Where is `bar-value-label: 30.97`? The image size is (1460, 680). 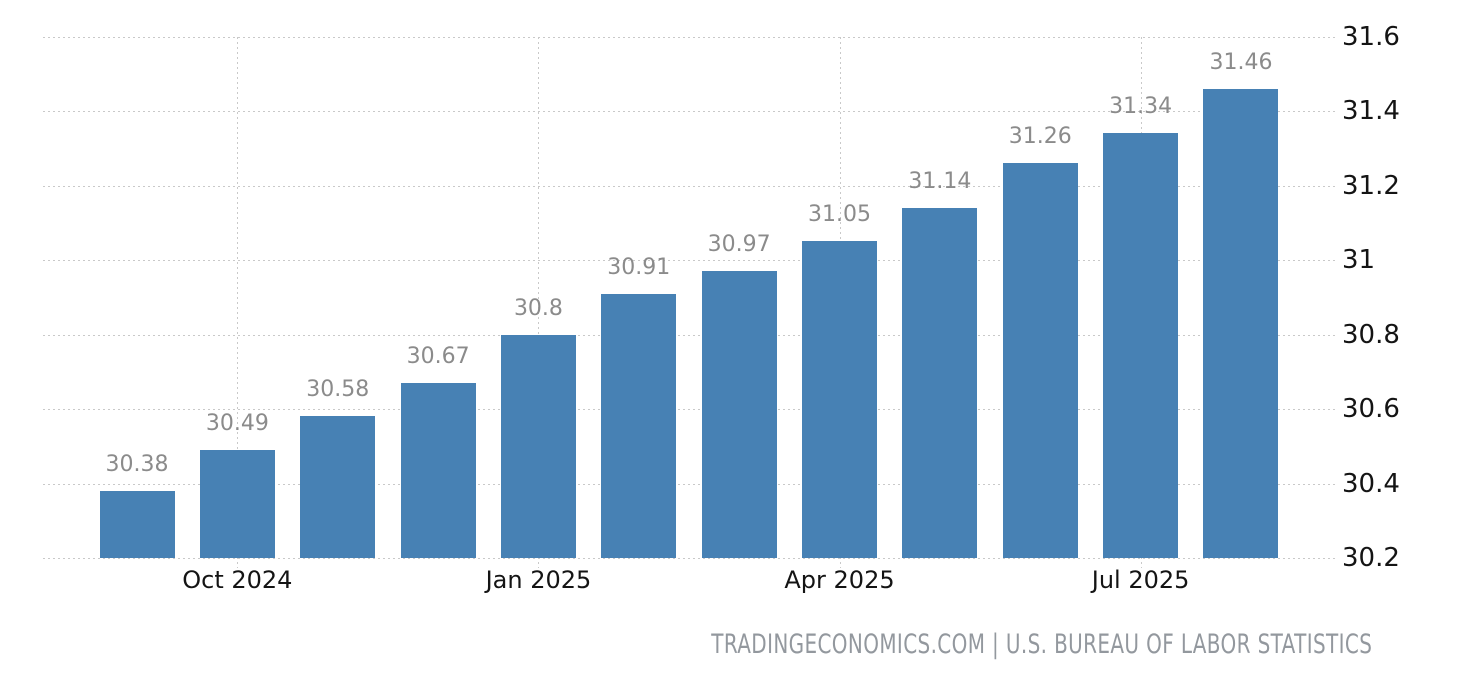
bar-value-label: 30.97 is located at coordinates (739, 245).